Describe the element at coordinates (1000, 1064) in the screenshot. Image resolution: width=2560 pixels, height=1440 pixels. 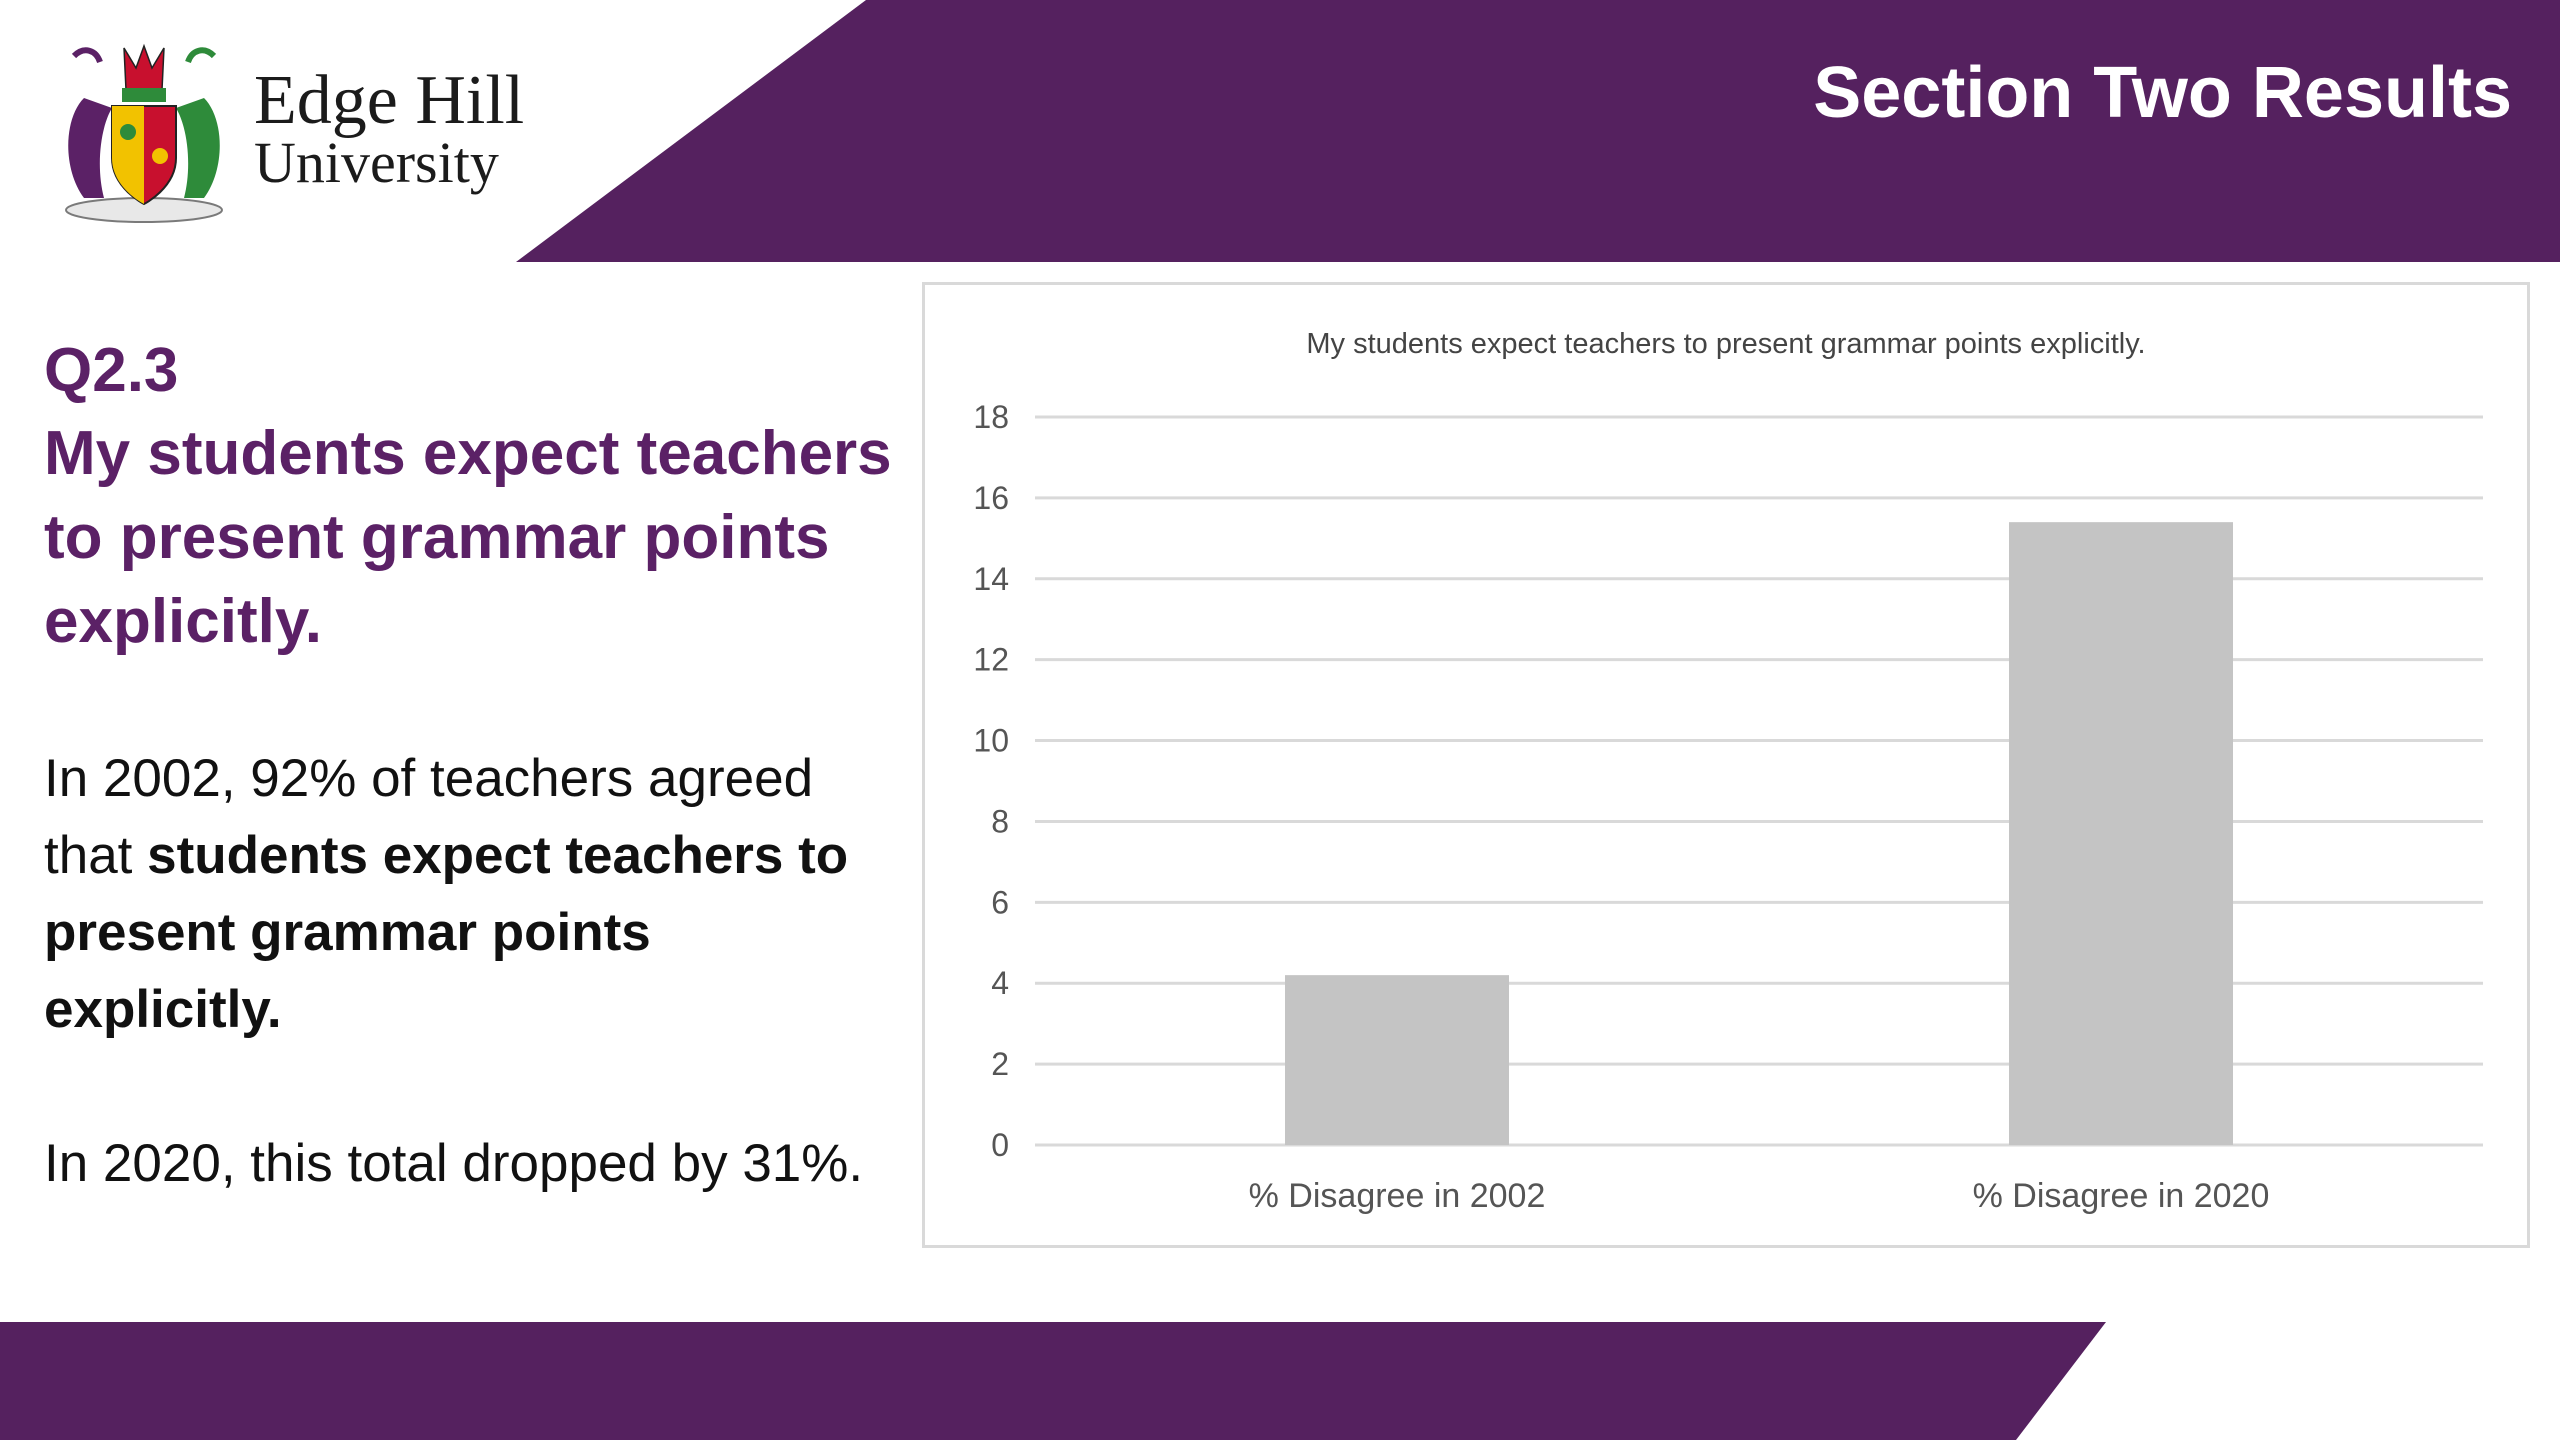
I see `y-tick-label: 2` at that location.